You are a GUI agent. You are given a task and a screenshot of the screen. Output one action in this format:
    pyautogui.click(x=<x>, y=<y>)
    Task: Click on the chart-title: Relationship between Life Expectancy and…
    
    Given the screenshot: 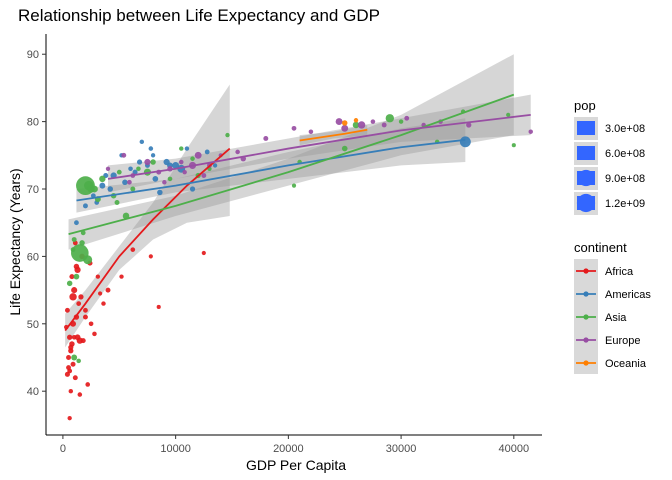 What is the action you would take?
    pyautogui.click(x=199, y=15)
    